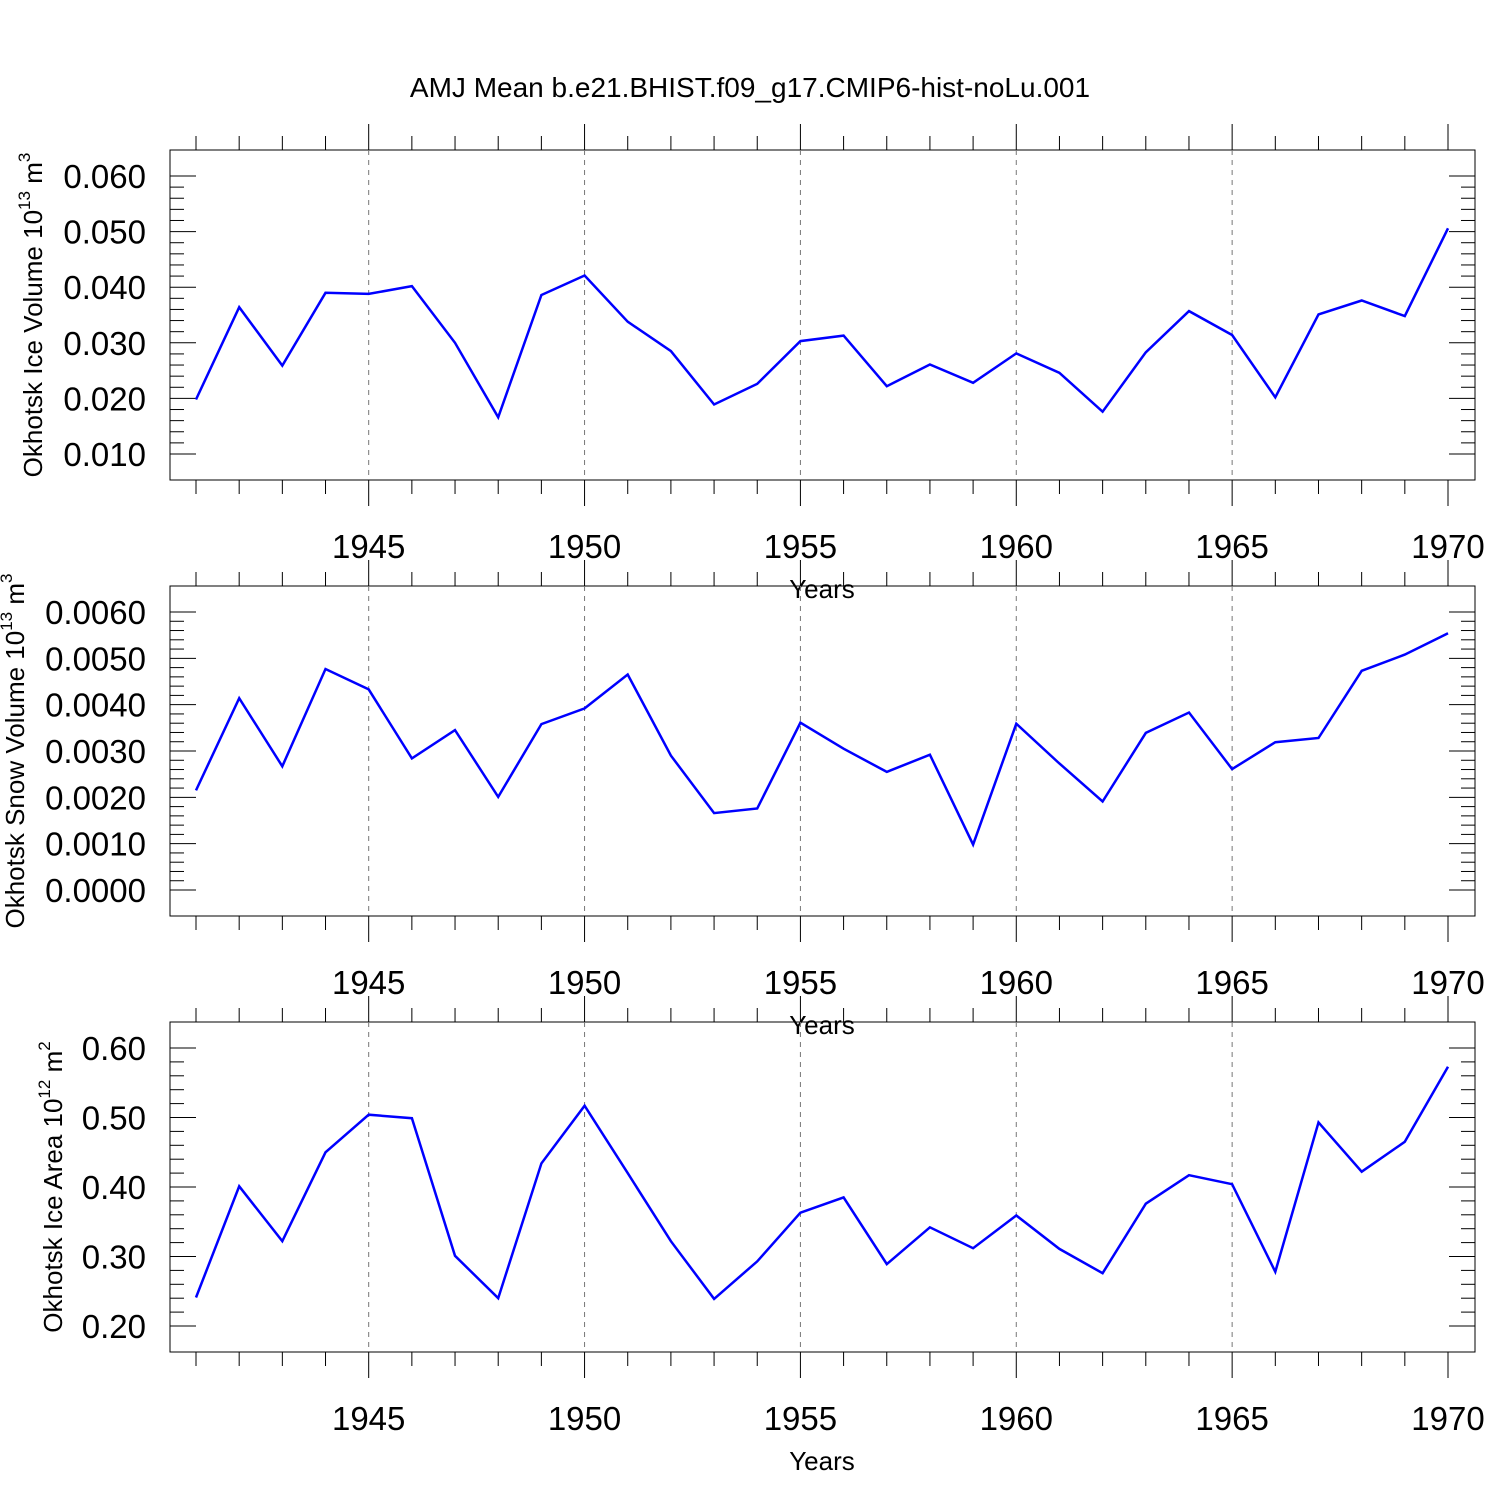 This screenshot has width=1500, height=1500. I want to click on y-tick-label: 0.060, so click(104, 176).